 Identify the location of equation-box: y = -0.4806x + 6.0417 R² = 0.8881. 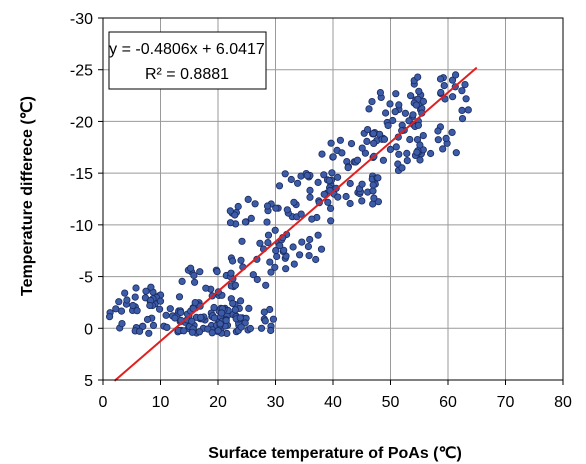
(187, 60).